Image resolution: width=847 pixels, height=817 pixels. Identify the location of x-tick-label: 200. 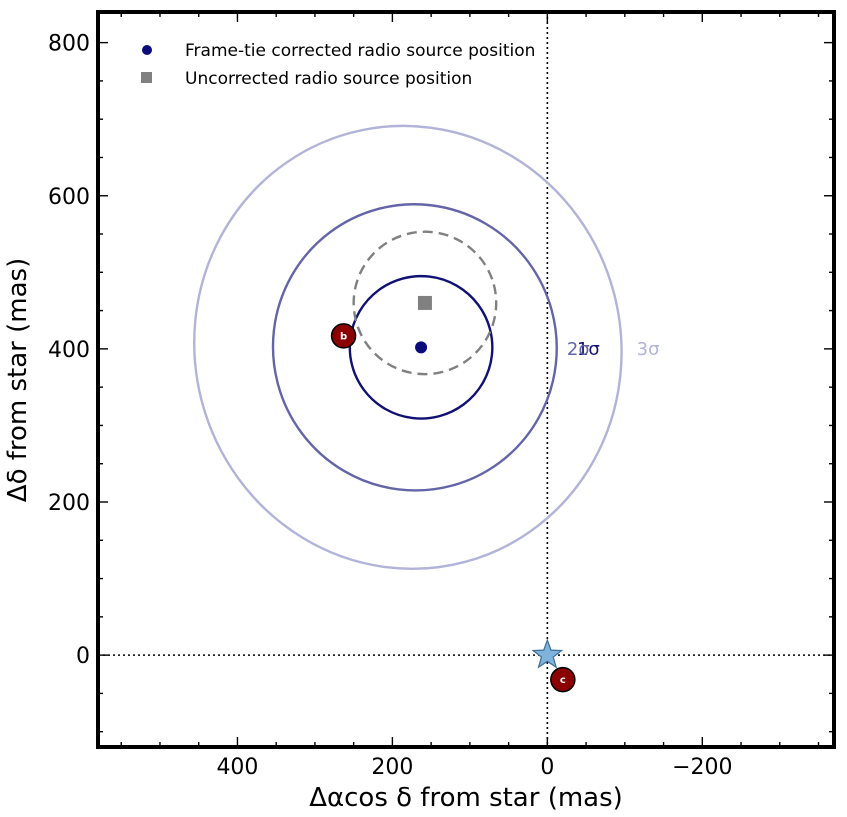
(392, 767).